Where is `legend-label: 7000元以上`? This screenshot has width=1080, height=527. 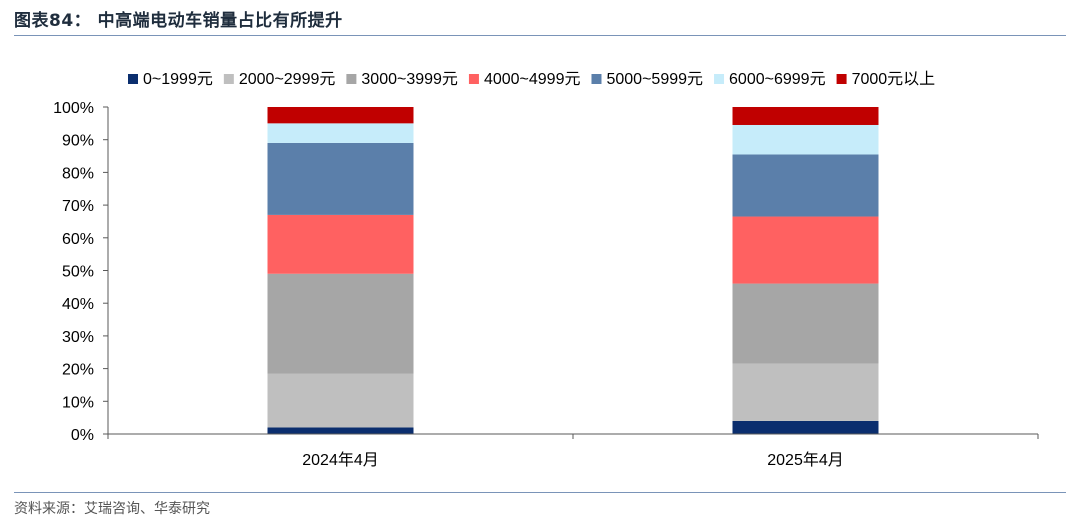
legend-label: 7000元以上 is located at coordinates (894, 79).